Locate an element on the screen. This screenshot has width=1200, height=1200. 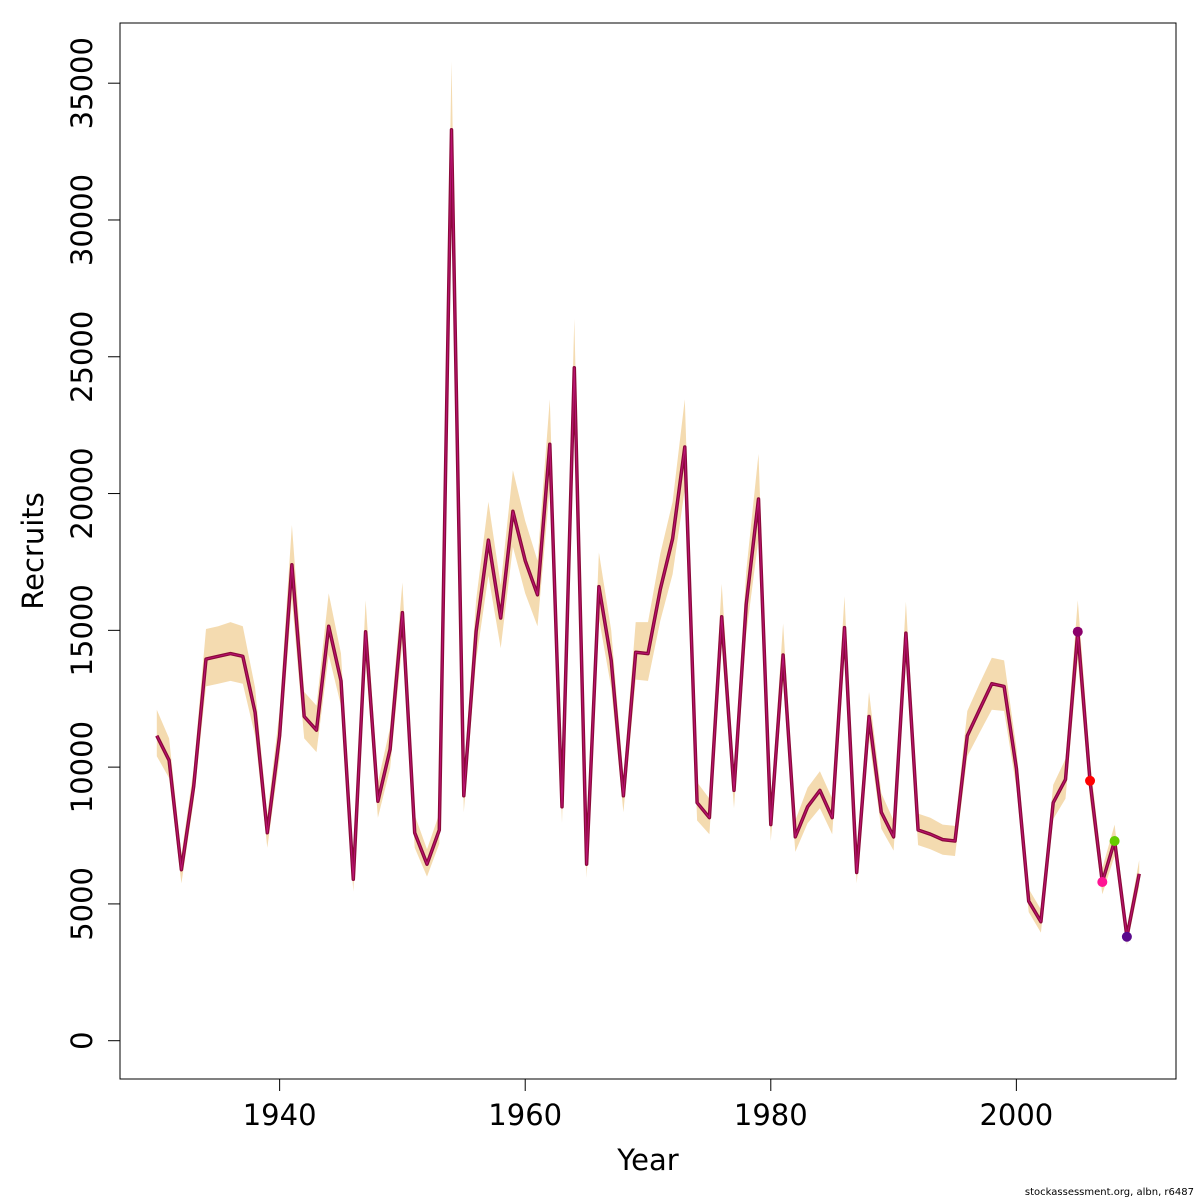
highlight-point-2007 is located at coordinates (1102, 882).